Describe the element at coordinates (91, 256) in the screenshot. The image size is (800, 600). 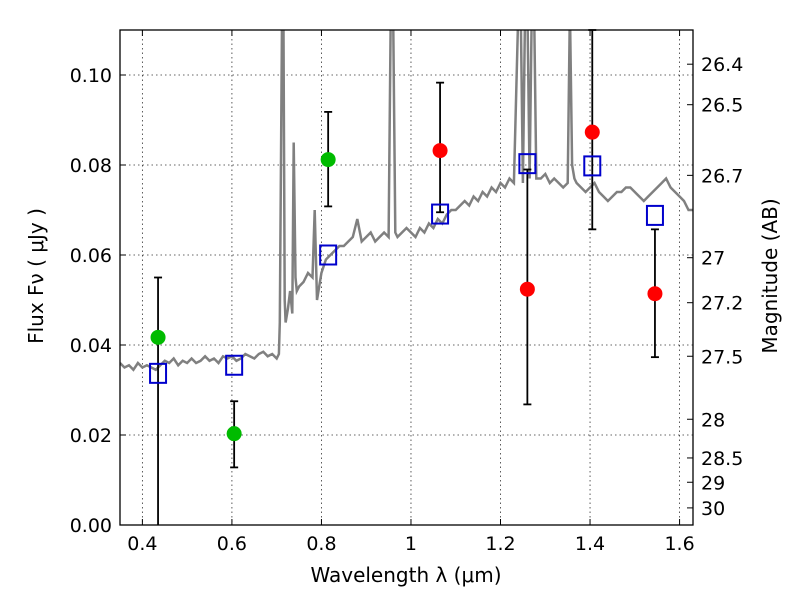
I see `y-tick-label: 0.06` at that location.